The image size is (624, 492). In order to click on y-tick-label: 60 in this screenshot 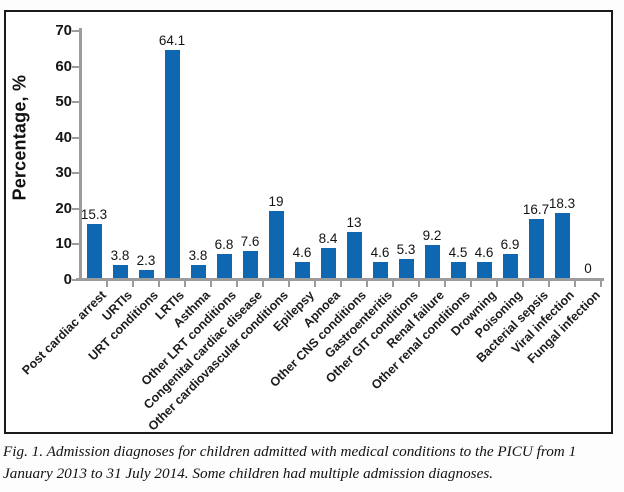, I will do `click(63, 66)`.